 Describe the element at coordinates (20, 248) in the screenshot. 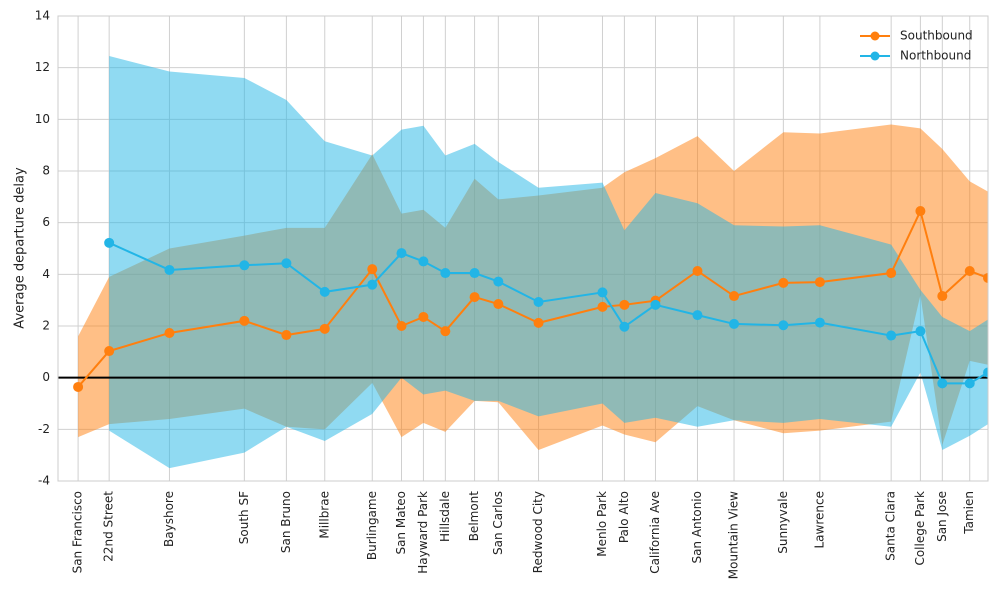

I see `y-axis-label: Average departure delay` at that location.